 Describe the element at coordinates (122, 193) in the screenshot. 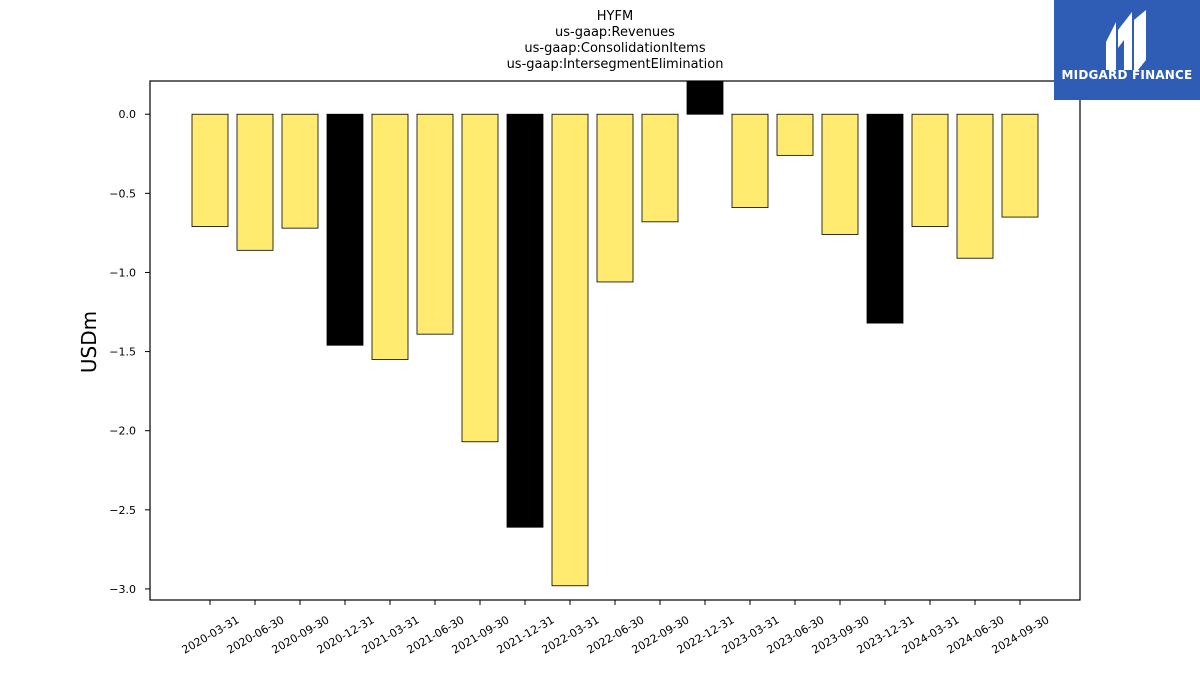

I see `y-tick-label: −0.5` at that location.